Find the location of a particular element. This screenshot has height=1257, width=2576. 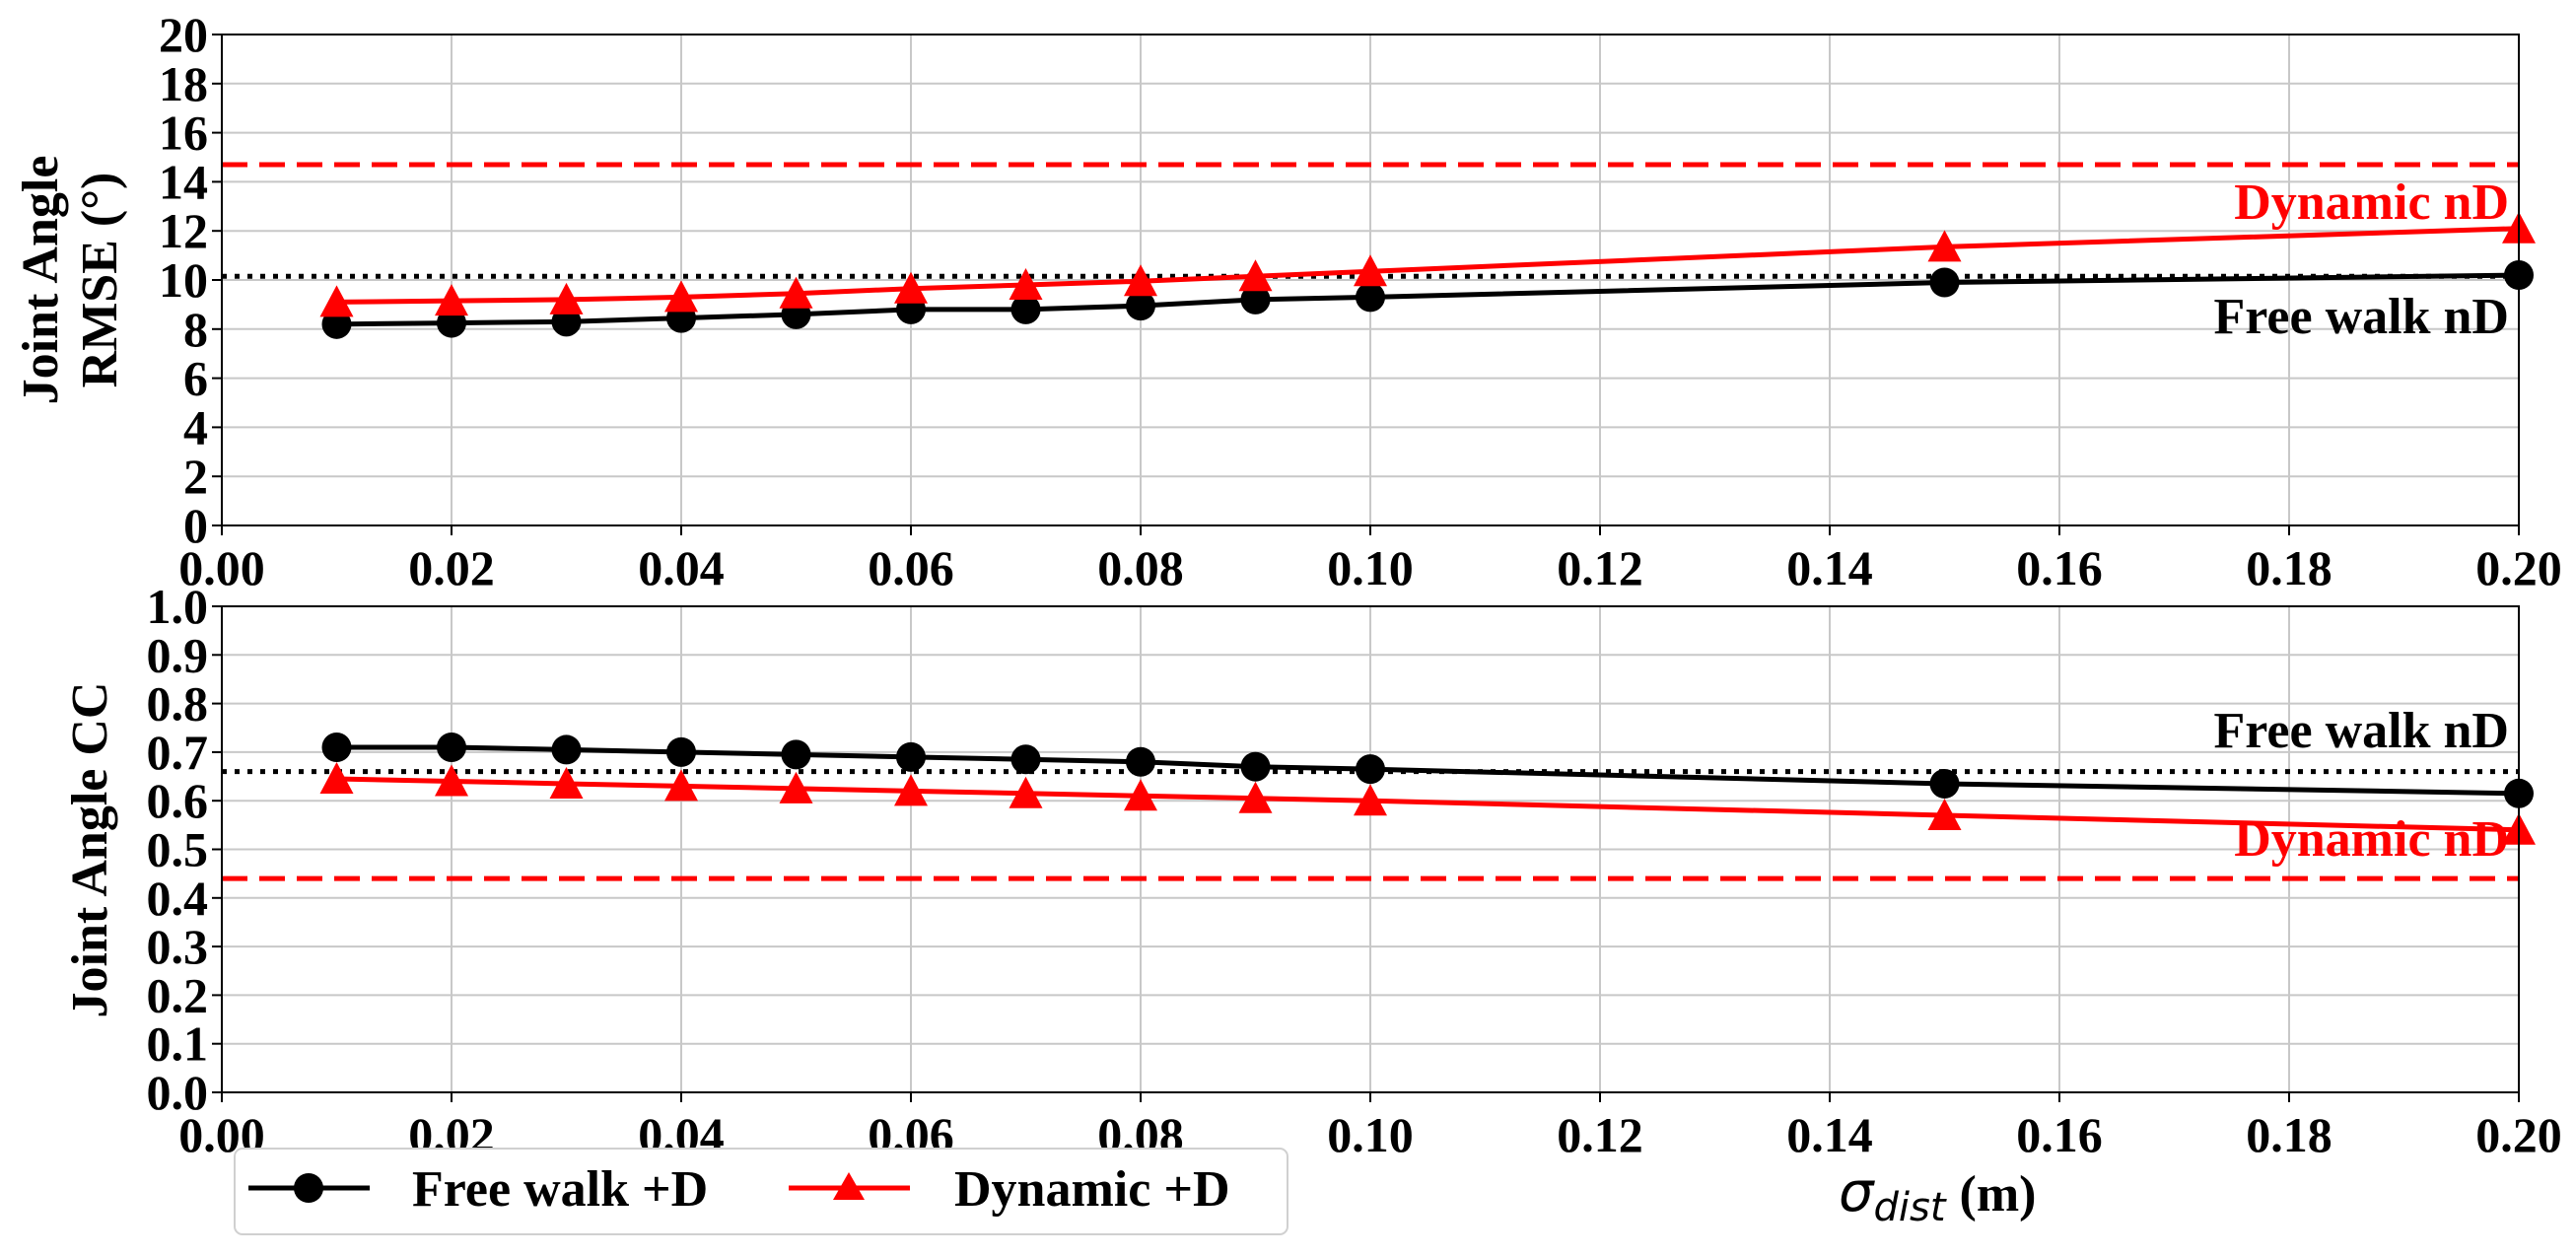

rmse-x-tick-label: 0.14 is located at coordinates (1830, 567).